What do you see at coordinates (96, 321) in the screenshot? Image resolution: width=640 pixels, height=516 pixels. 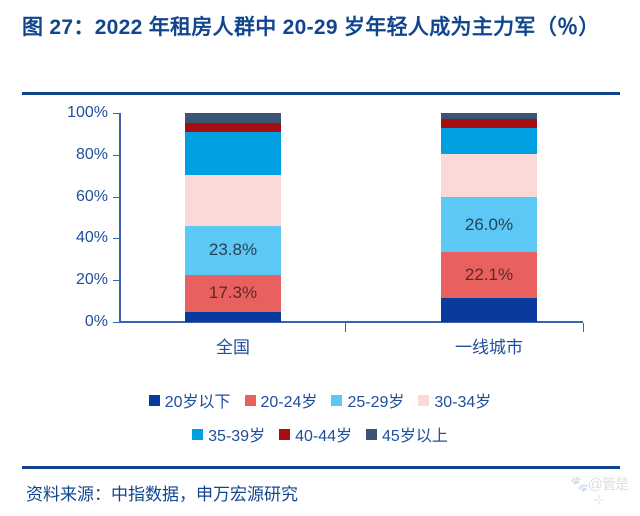 I see `y-axis-tick-label: 0%` at bounding box center [96, 321].